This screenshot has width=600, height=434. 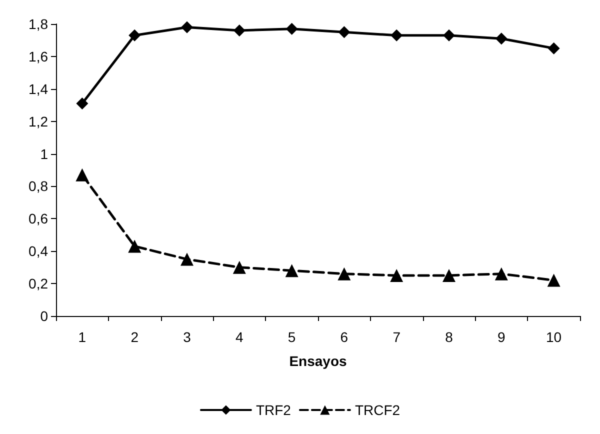 What do you see at coordinates (38, 88) in the screenshot?
I see `y-tick-label: 1,4` at bounding box center [38, 88].